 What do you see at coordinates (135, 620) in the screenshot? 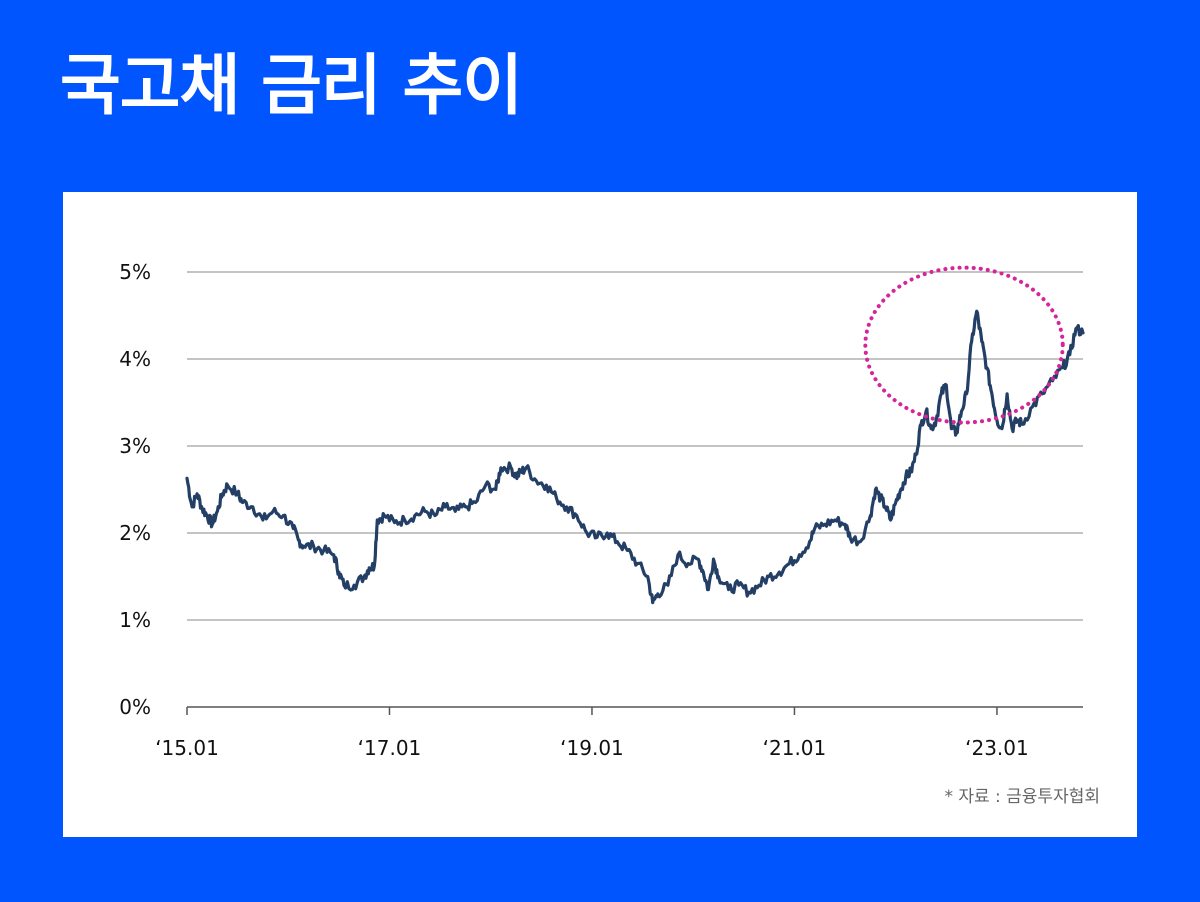
I see `y-tick-label: 1%` at bounding box center [135, 620].